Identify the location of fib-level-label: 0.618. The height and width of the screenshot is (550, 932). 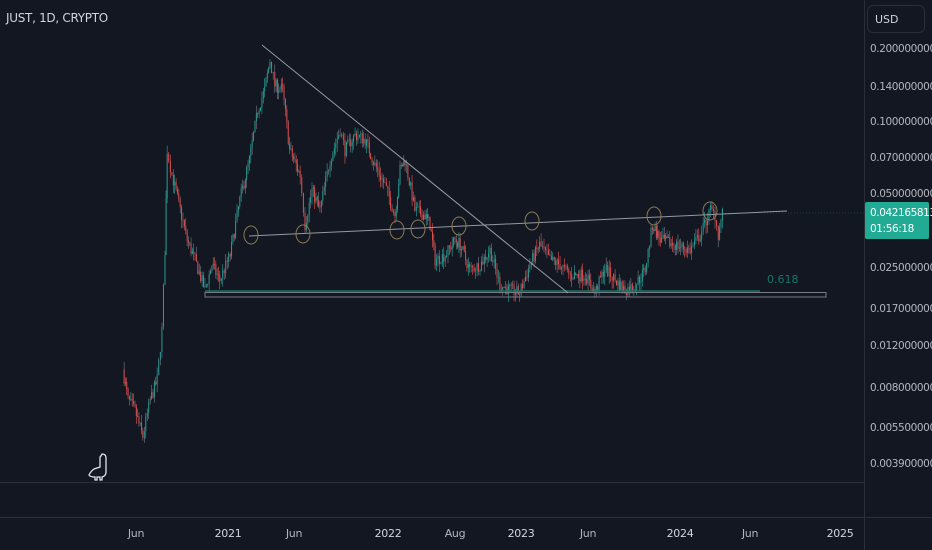
(783, 279).